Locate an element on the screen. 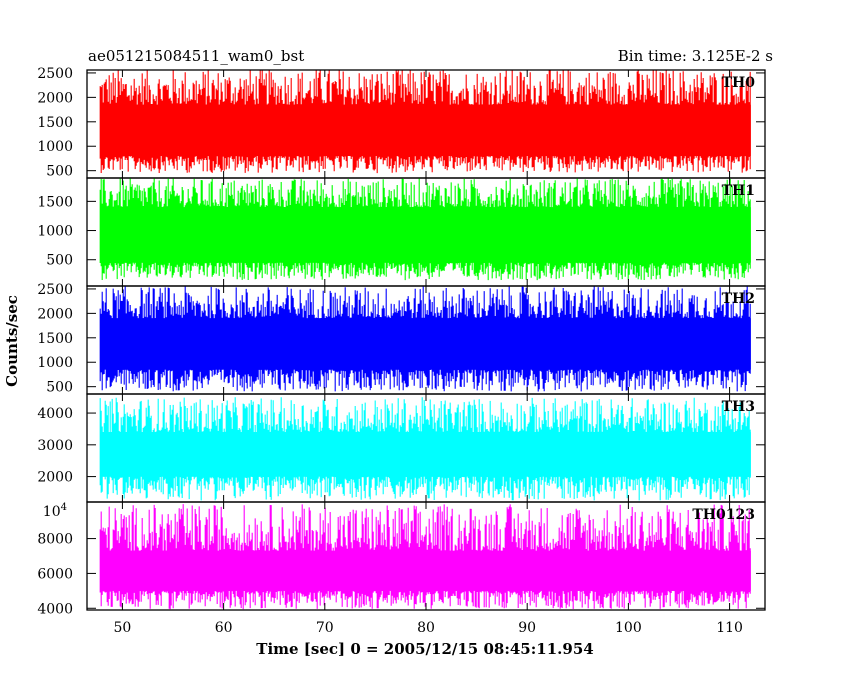 This screenshot has width=850, height=680. series-th3 is located at coordinates (425, 449).